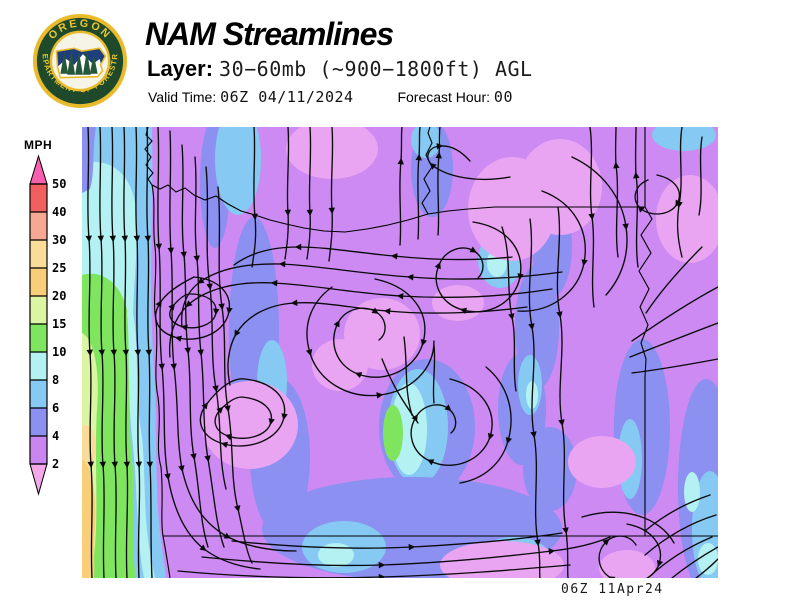 The width and height of the screenshot is (800, 600). What do you see at coordinates (38, 169) in the screenshot?
I see `legend-arrow-top` at bounding box center [38, 169].